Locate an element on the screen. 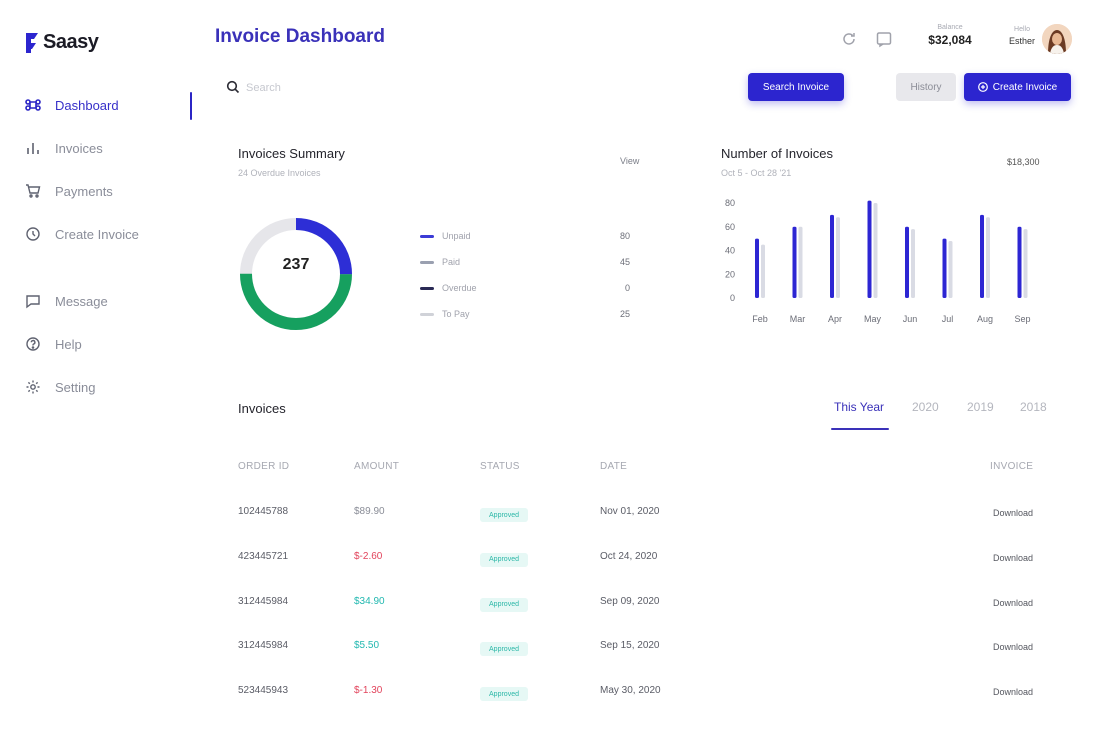  date-cell: Nov 01, 2020 is located at coordinates (630, 511).